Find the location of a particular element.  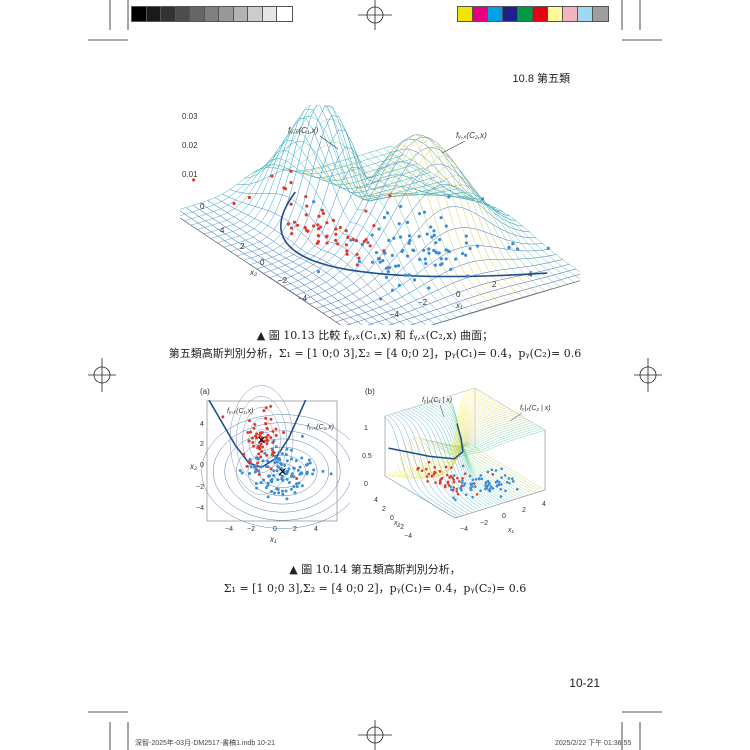

contour-class1 is located at coordinates (261, 440).